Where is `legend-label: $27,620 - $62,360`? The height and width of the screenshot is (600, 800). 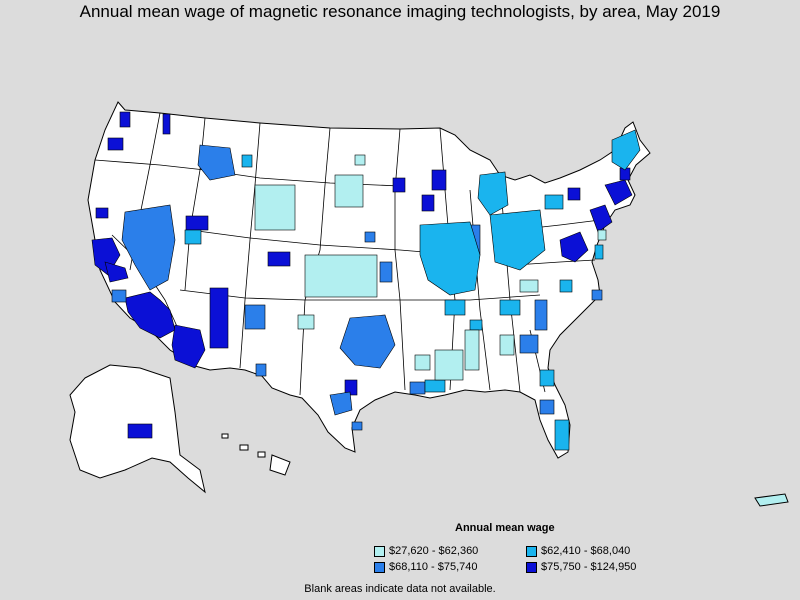
legend-label: $27,620 - $62,360 is located at coordinates (434, 551).